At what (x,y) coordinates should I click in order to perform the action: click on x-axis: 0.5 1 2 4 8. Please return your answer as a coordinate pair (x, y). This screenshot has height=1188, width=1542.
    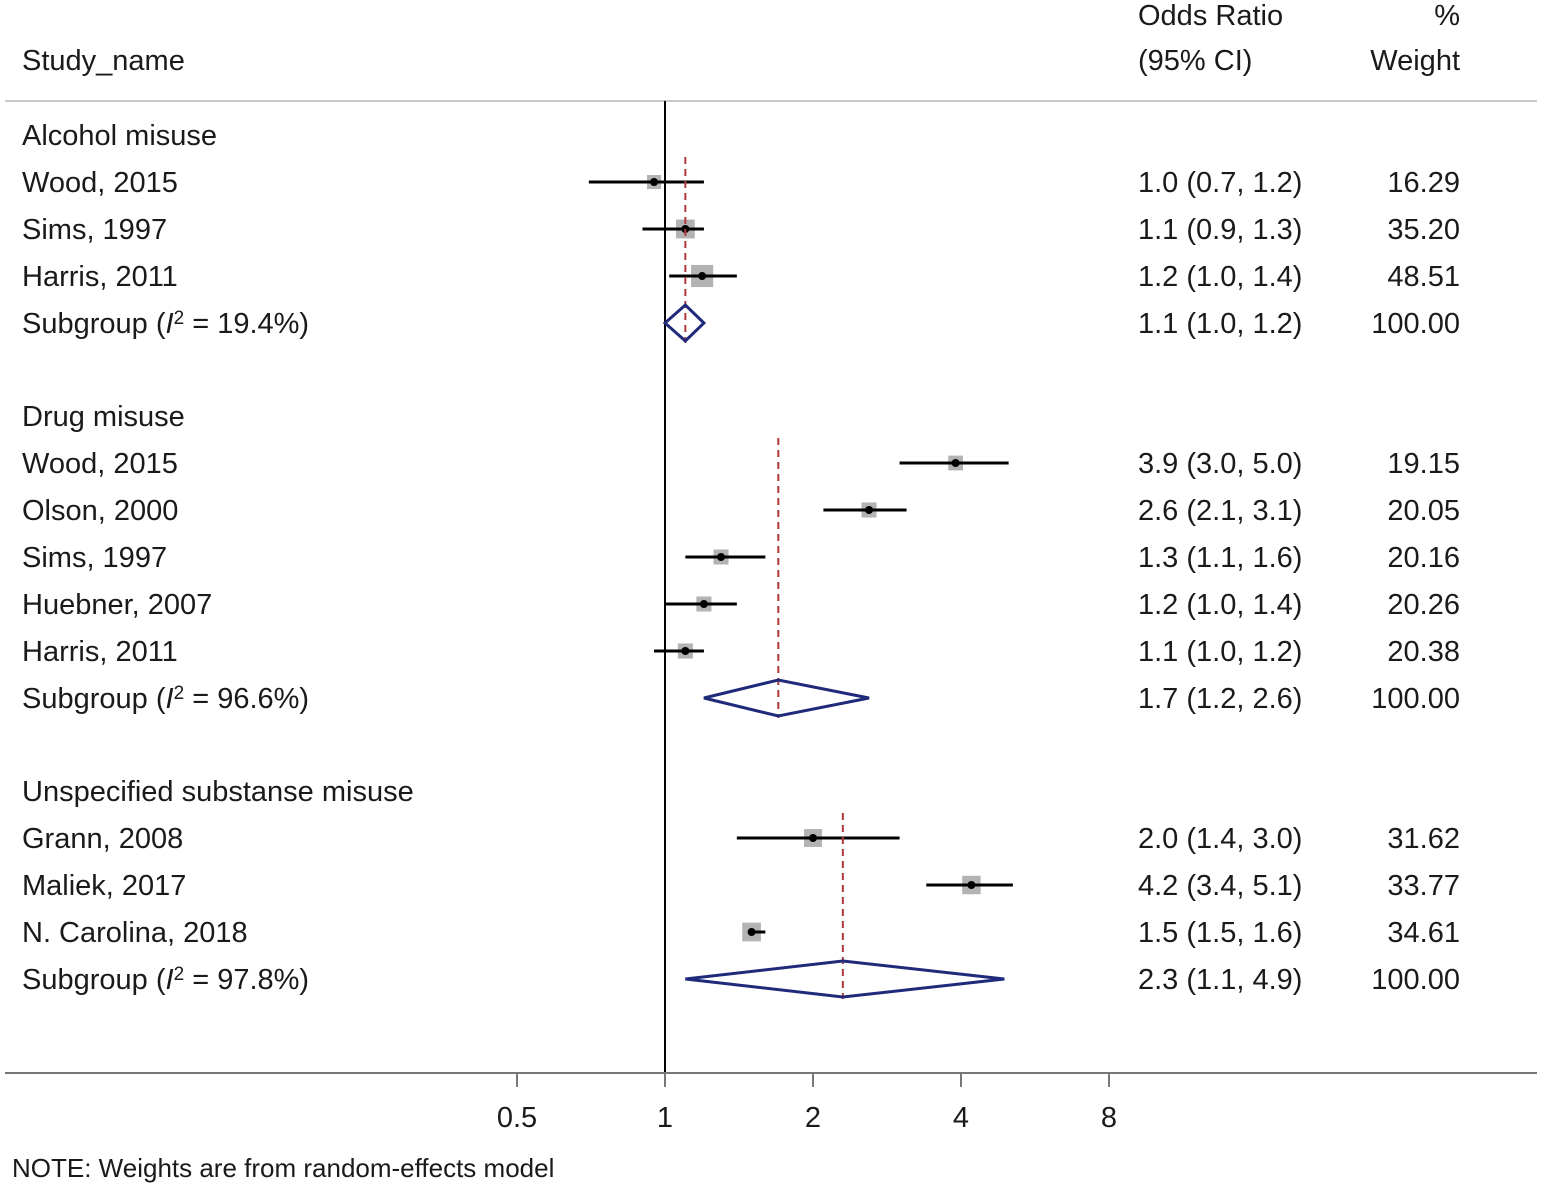
    Looking at the image, I should click on (771, 1103).